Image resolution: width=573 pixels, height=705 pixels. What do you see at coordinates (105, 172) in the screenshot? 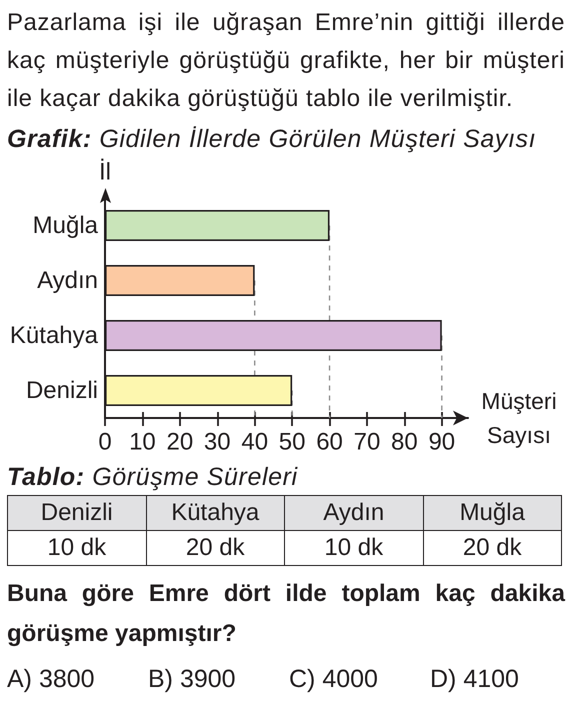
I see `y-axis-title: İl` at bounding box center [105, 172].